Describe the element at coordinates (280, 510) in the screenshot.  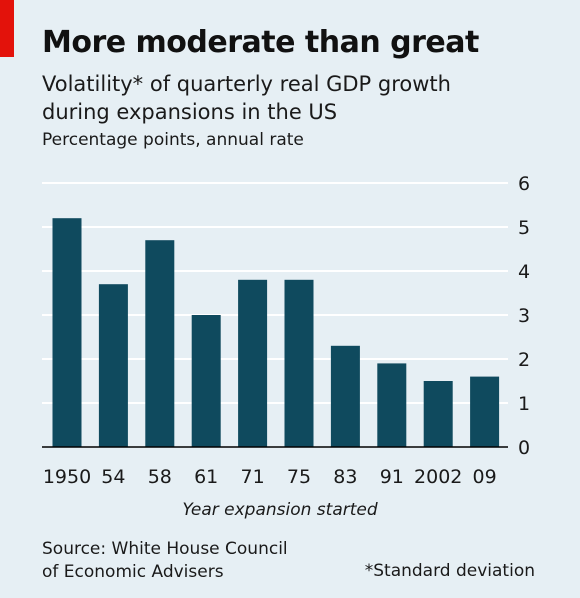
I see `x-axis-label: Year expansion started` at that location.